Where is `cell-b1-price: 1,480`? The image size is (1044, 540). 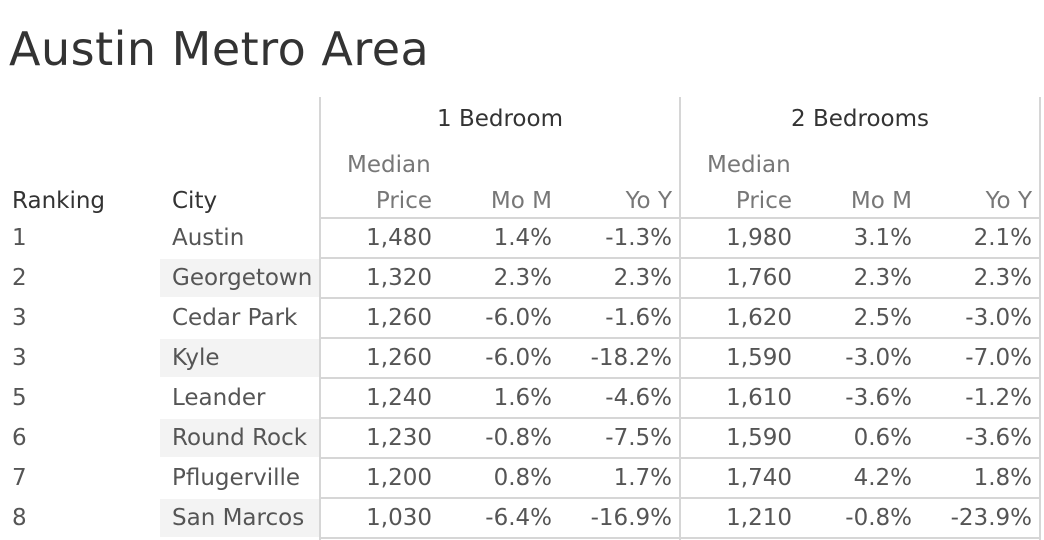 cell-b1-price: 1,480 is located at coordinates (399, 238).